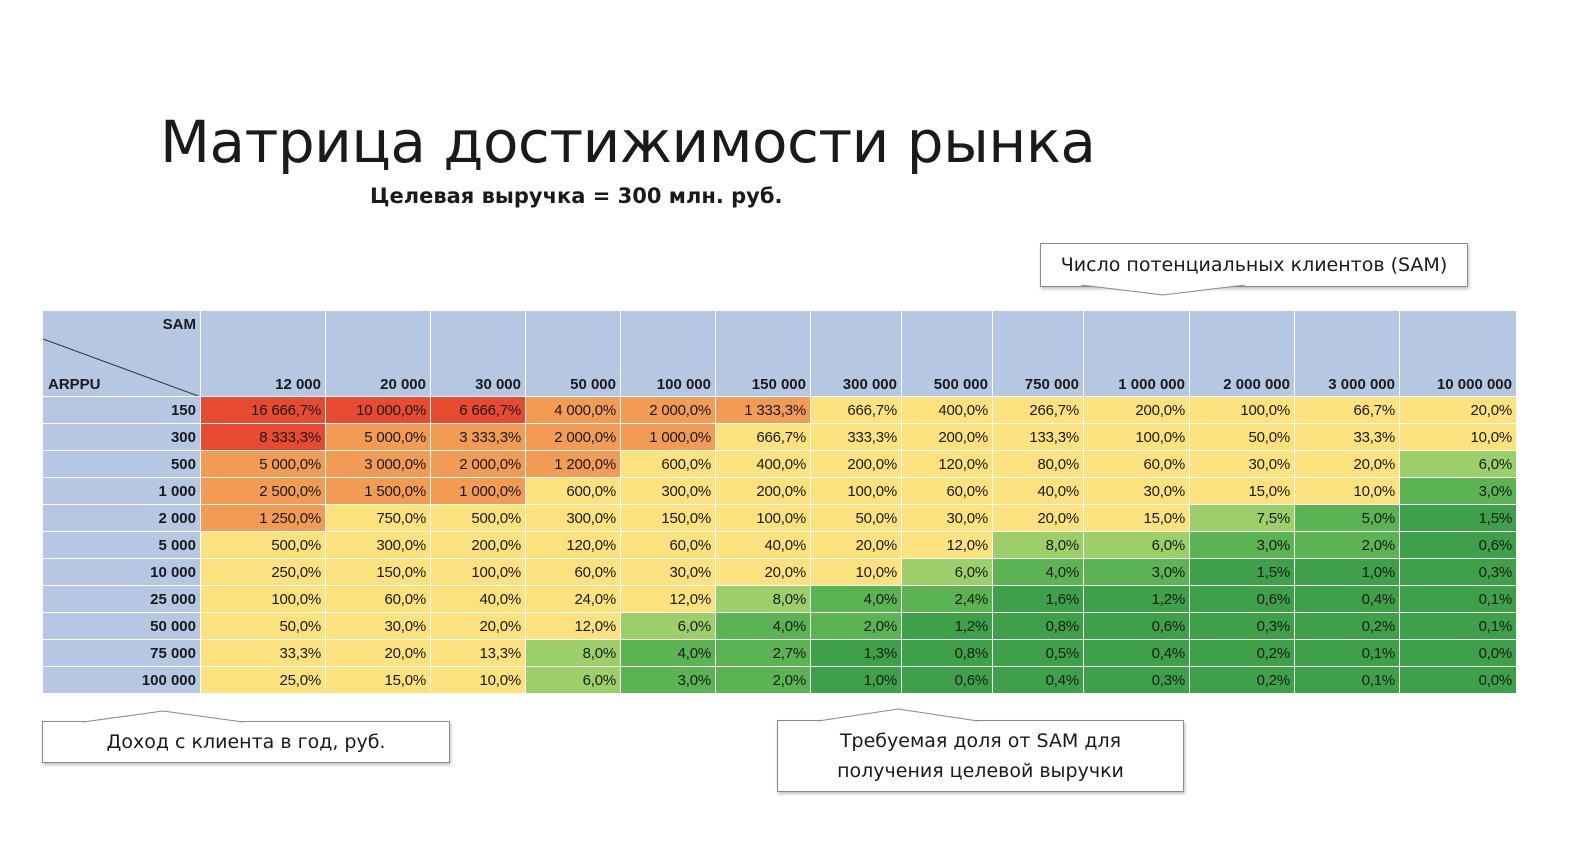 The image size is (1584, 862). What do you see at coordinates (1163, 290) in the screenshot?
I see `sam-callout-tail` at bounding box center [1163, 290].